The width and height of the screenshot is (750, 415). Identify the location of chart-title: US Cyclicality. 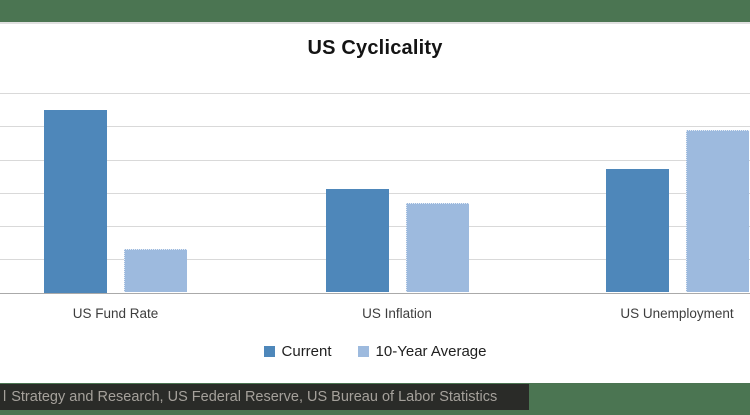
(375, 48).